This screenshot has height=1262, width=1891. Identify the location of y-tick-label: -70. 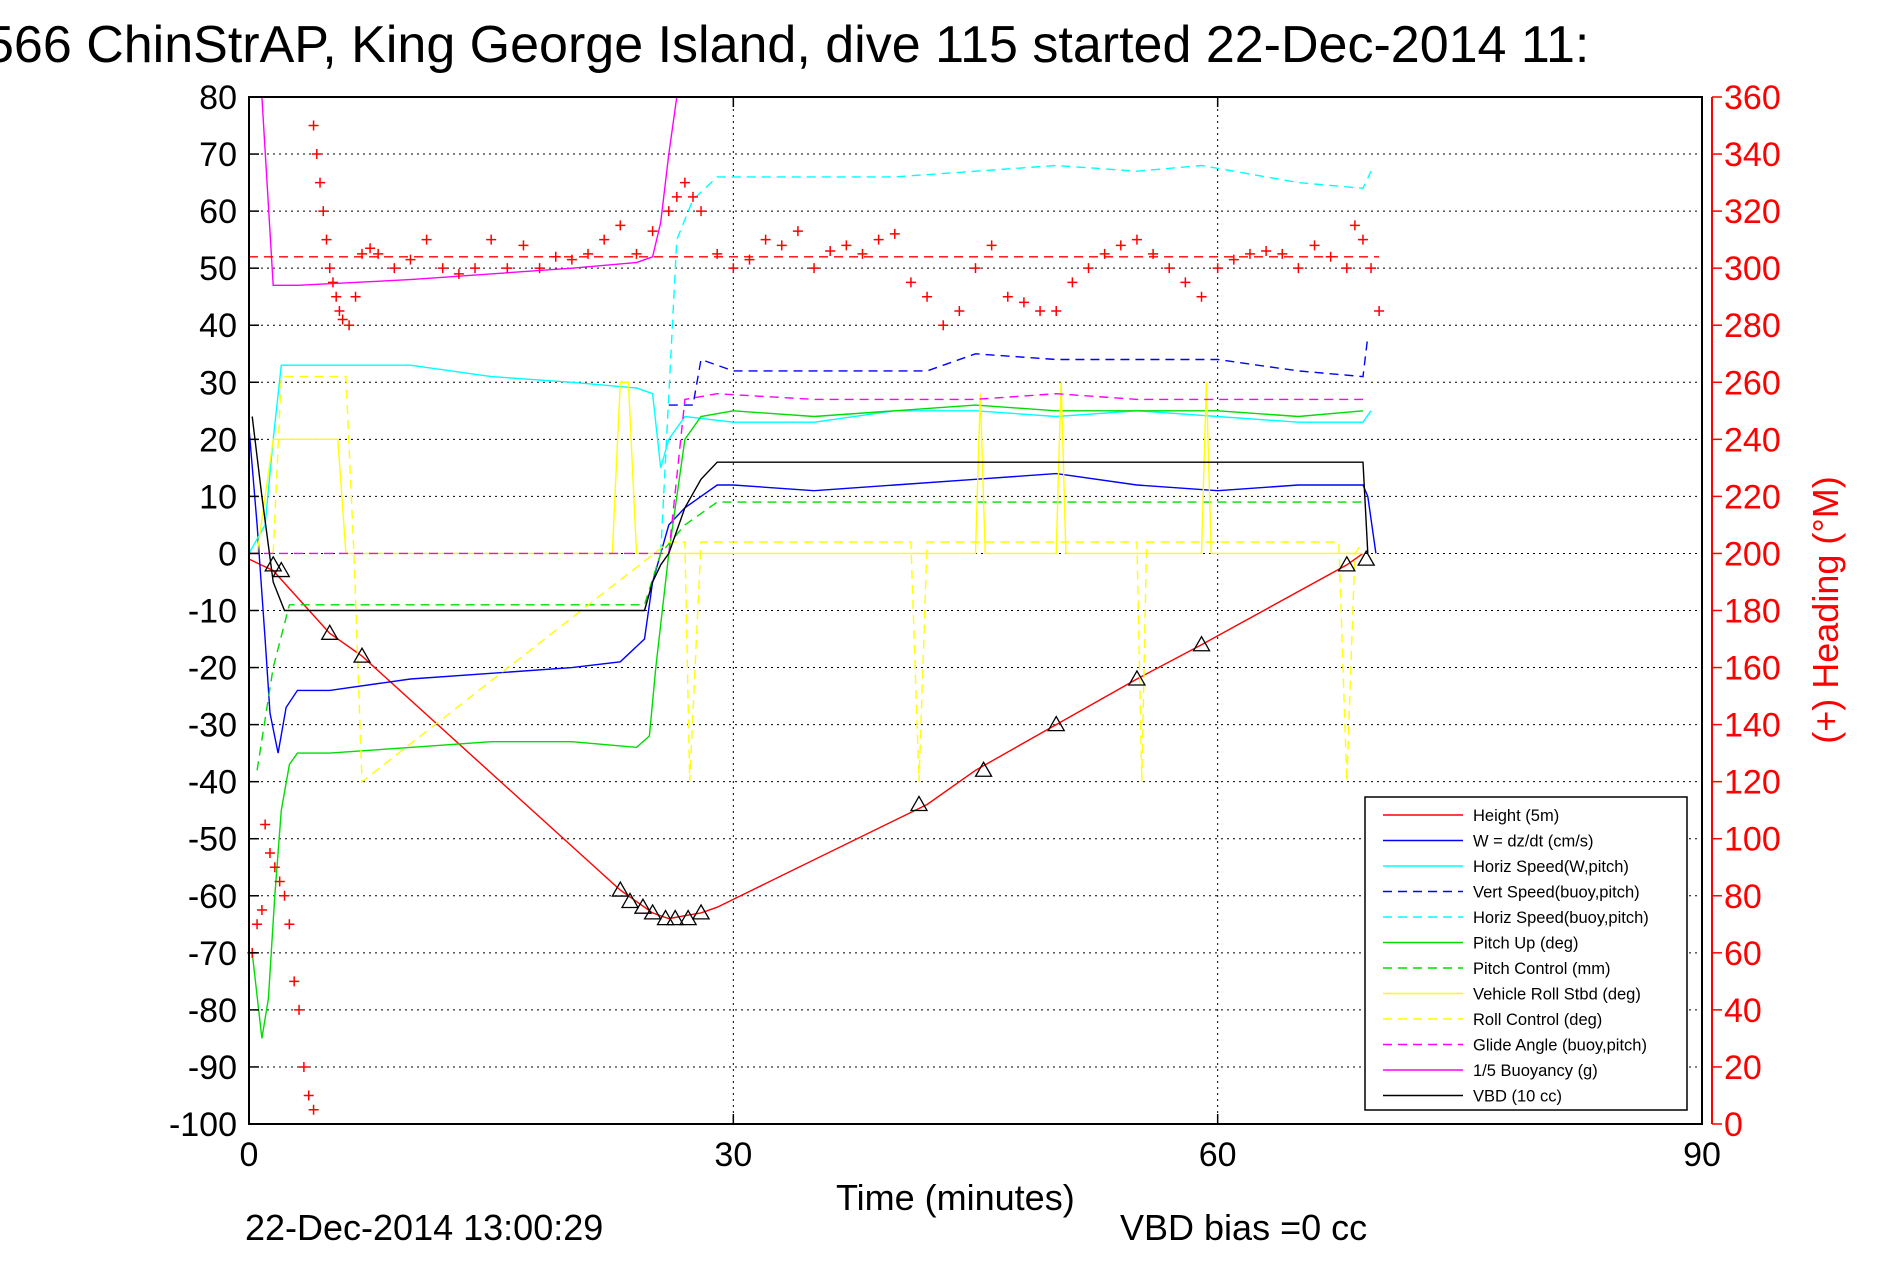
(212, 954).